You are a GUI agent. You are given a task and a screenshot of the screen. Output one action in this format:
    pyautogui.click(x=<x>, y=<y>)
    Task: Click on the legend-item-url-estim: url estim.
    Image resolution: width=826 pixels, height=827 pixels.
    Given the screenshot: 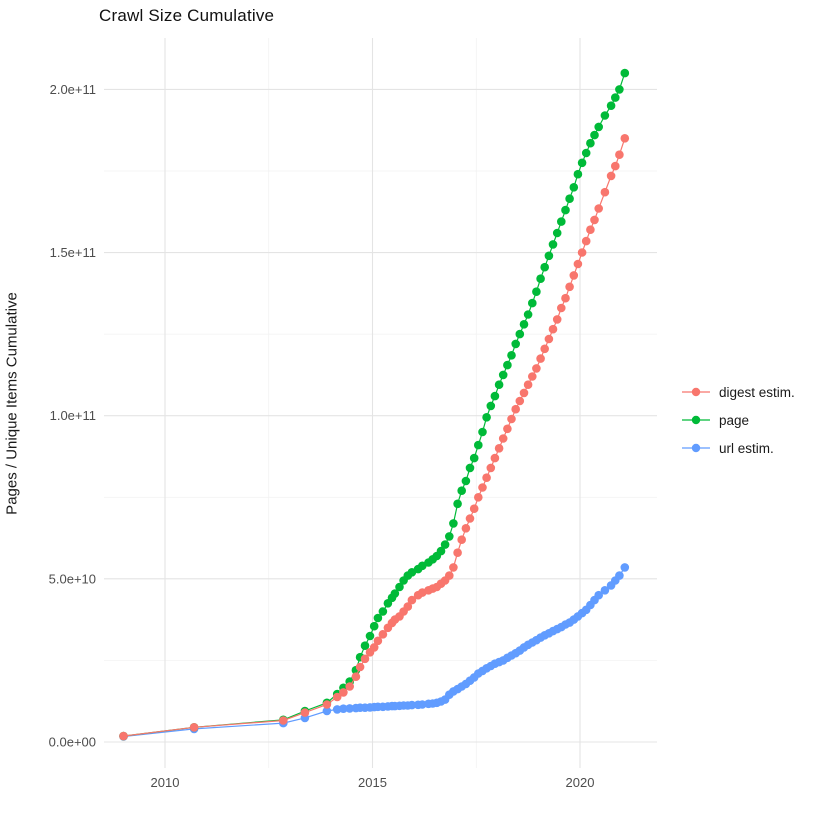 What is the action you would take?
    pyautogui.click(x=738, y=448)
    